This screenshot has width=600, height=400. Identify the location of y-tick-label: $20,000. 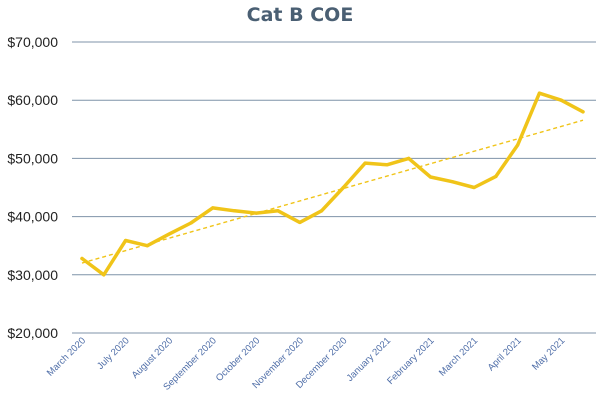
(32, 333).